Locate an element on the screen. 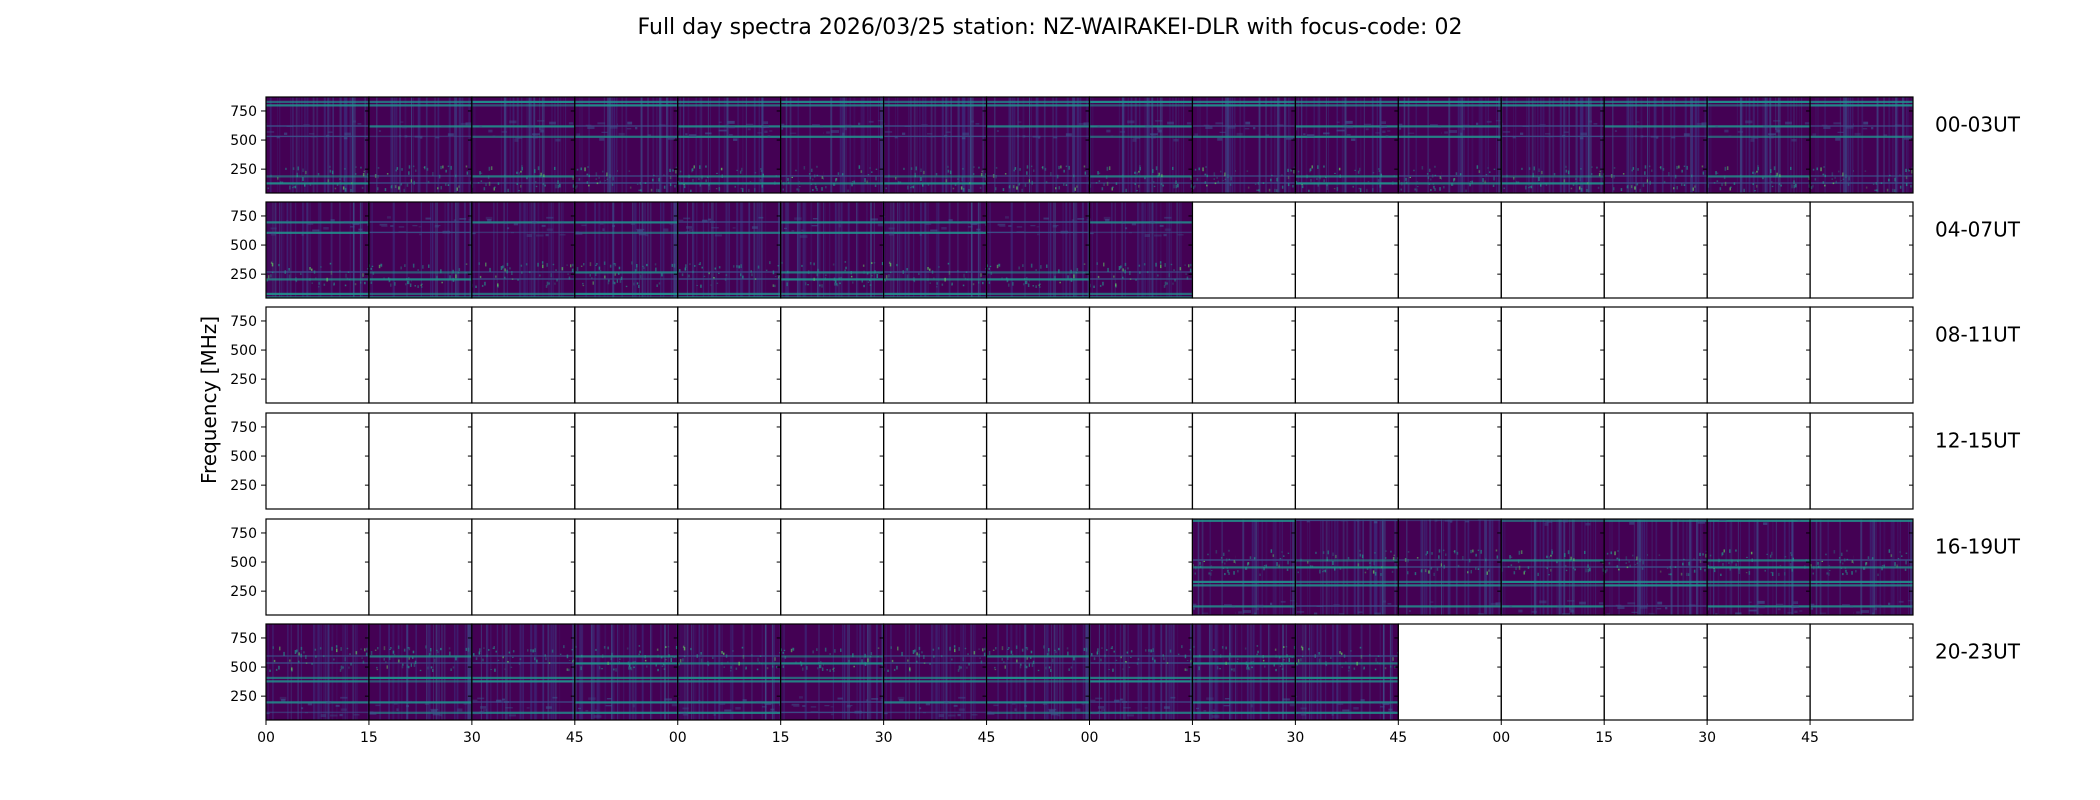 The height and width of the screenshot is (800, 2100). y-tick-label: 750 is located at coordinates (243, 112).